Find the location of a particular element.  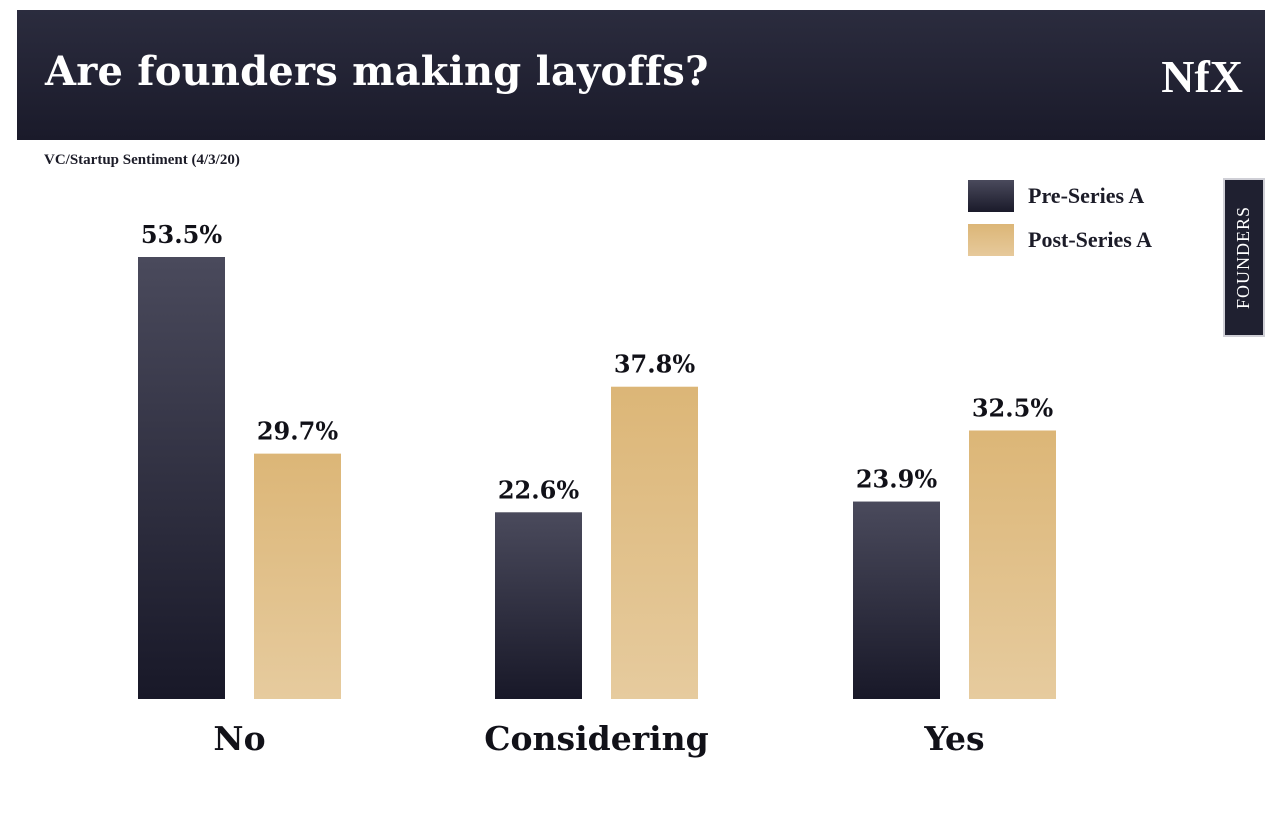

category-label-yes: Yes is located at coordinates (953, 738).